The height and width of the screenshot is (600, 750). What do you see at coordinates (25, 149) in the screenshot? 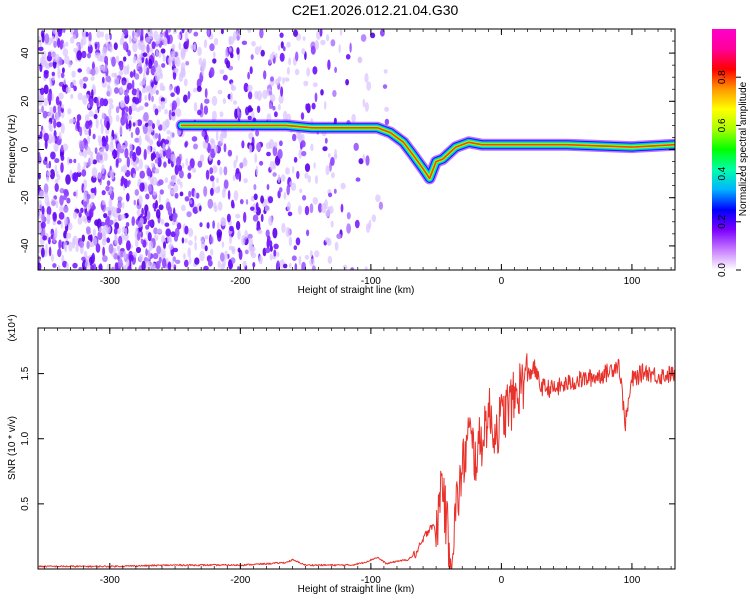
I see `y-tick-label: 0` at bounding box center [25, 149].